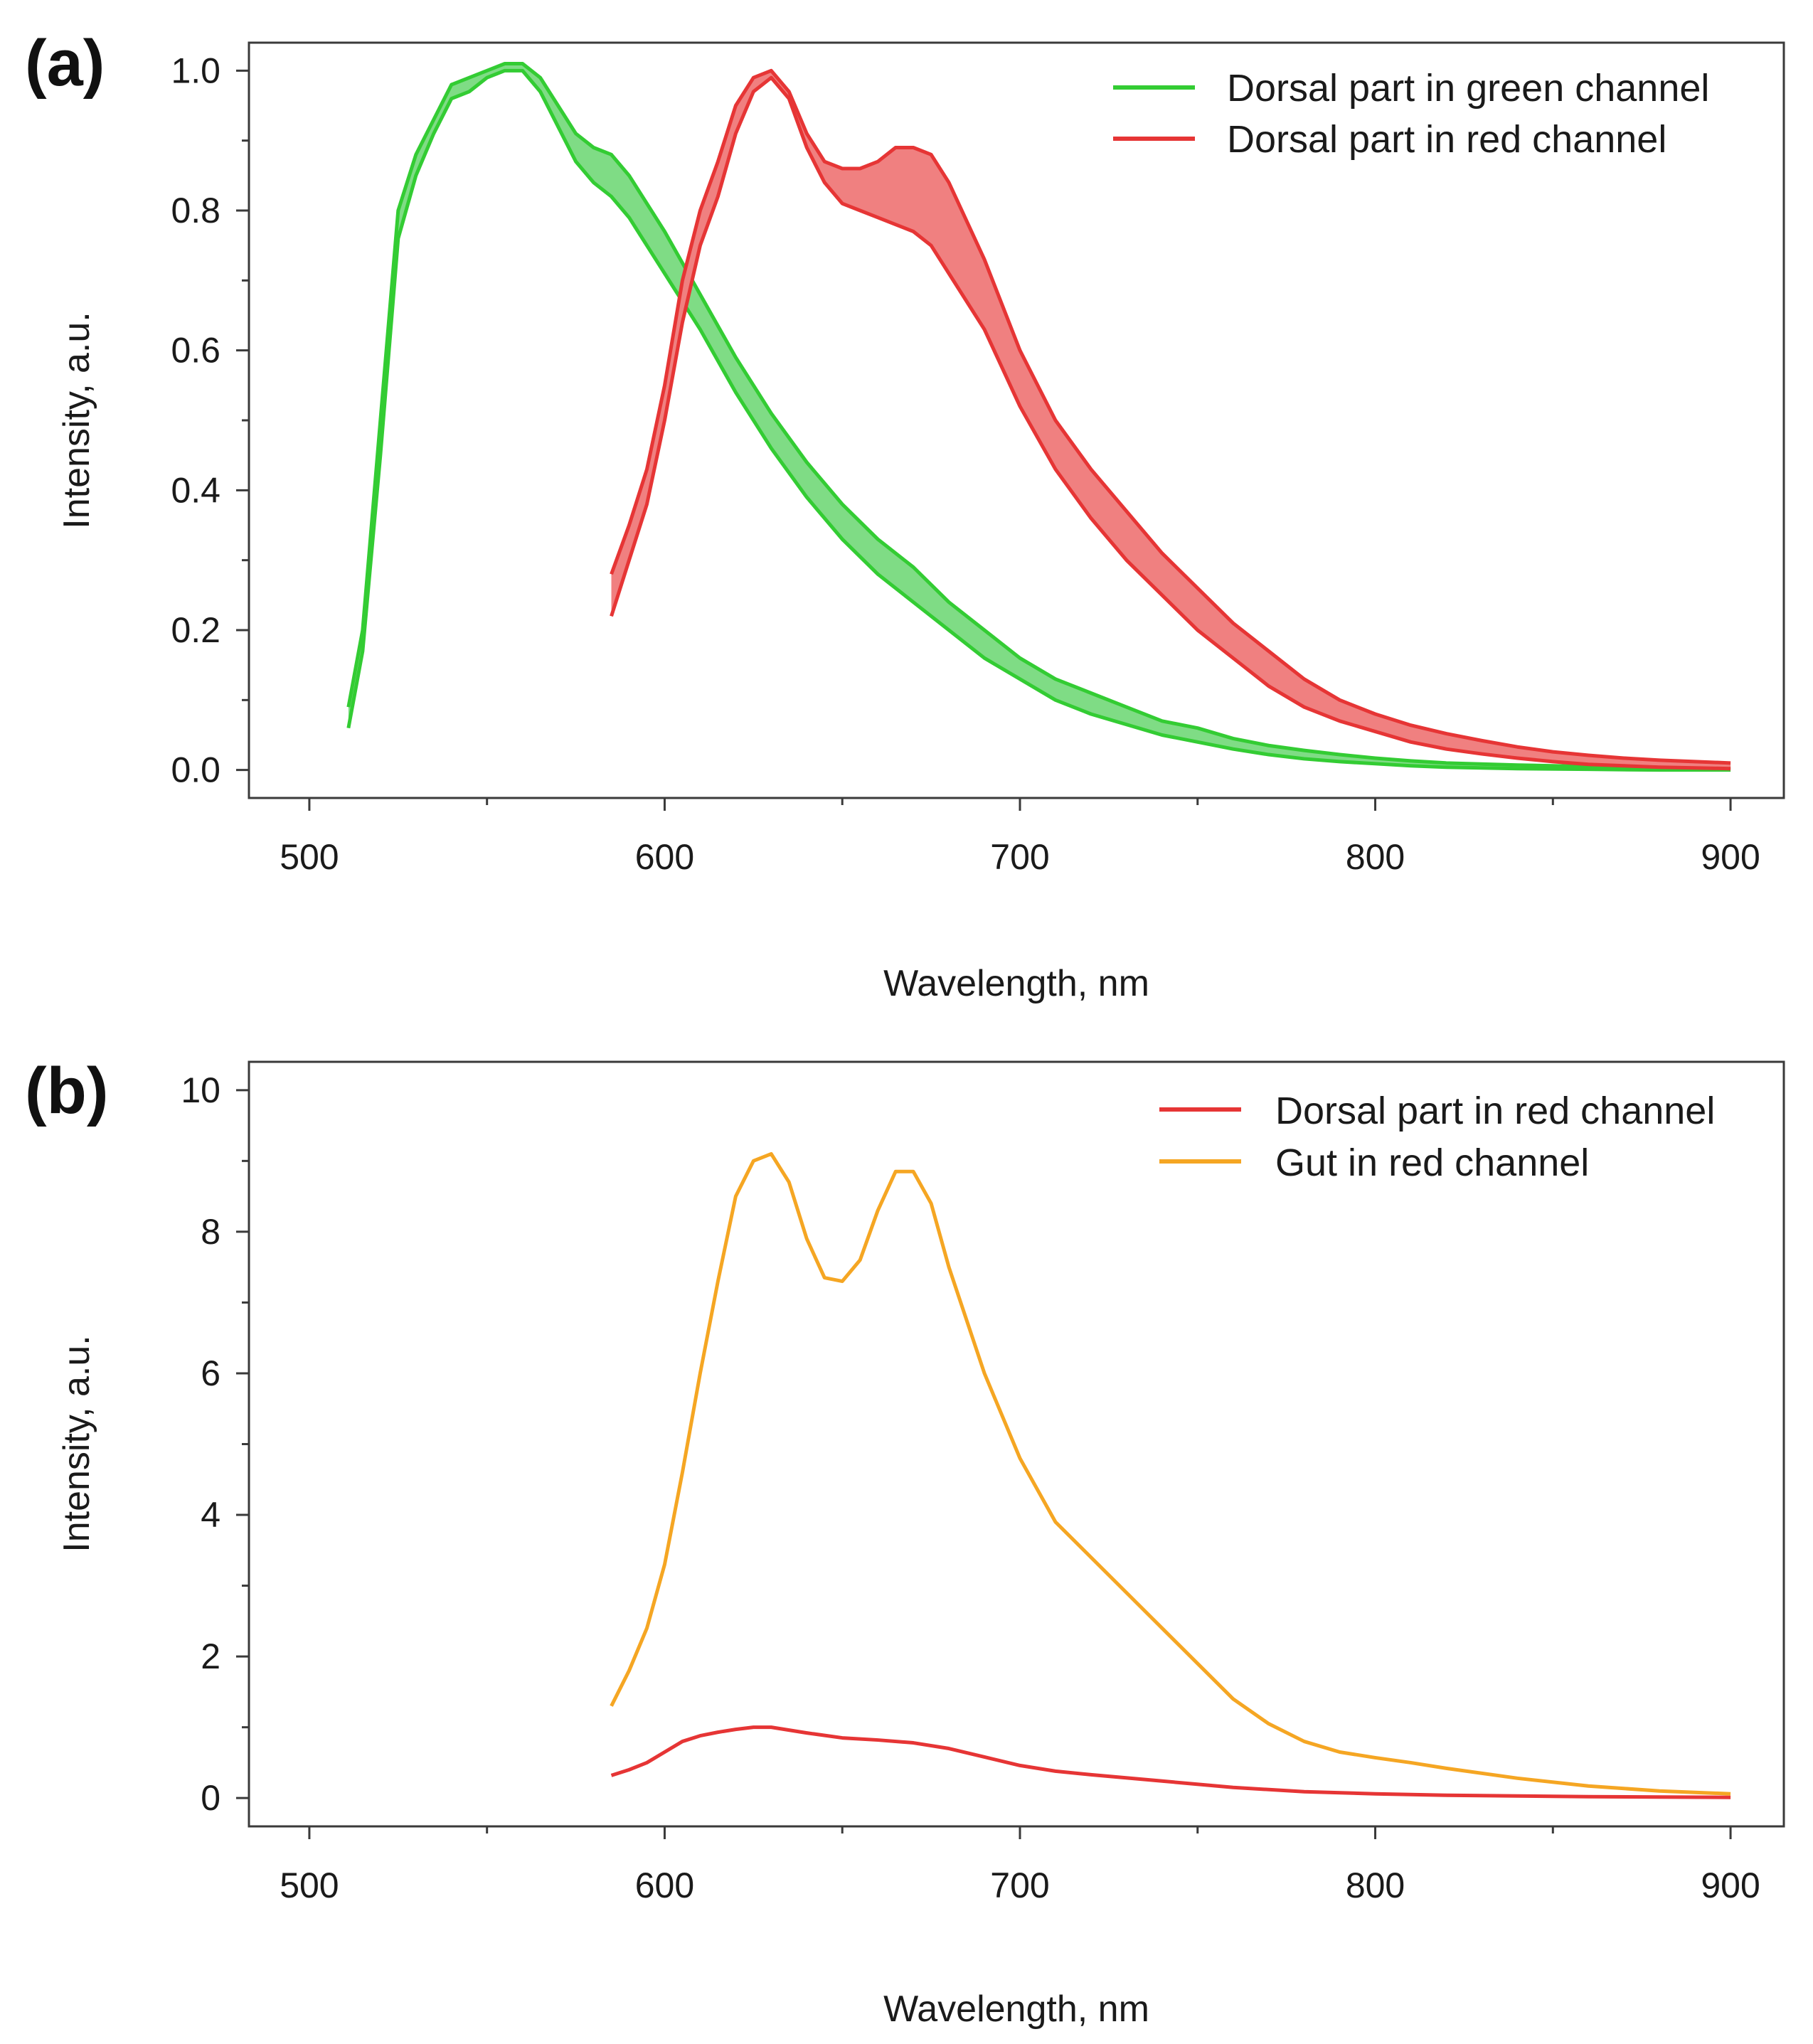 This screenshot has width=1813, height=2044. What do you see at coordinates (1170, 1762) in the screenshot?
I see `series-line-dorsal-part-in-red-channel` at bounding box center [1170, 1762].